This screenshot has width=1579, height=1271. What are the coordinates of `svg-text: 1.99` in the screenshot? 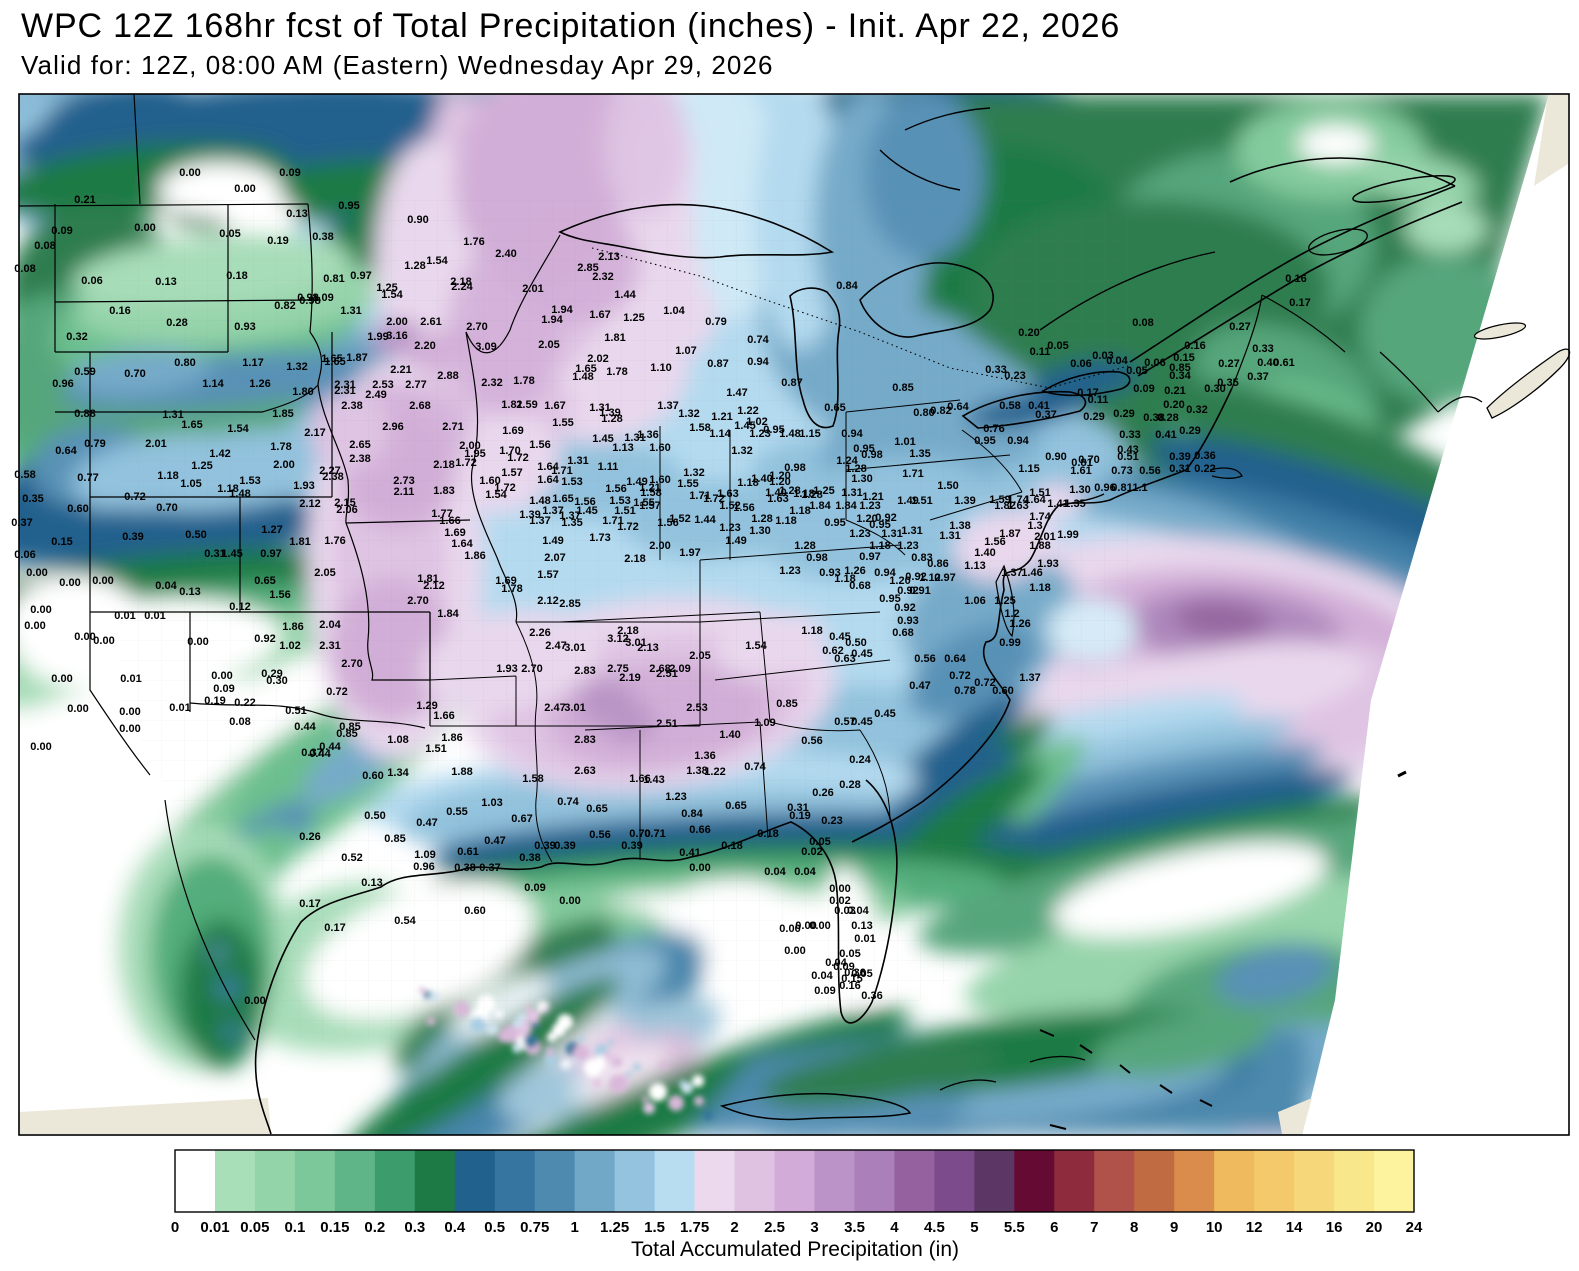 It's located at (377, 337).